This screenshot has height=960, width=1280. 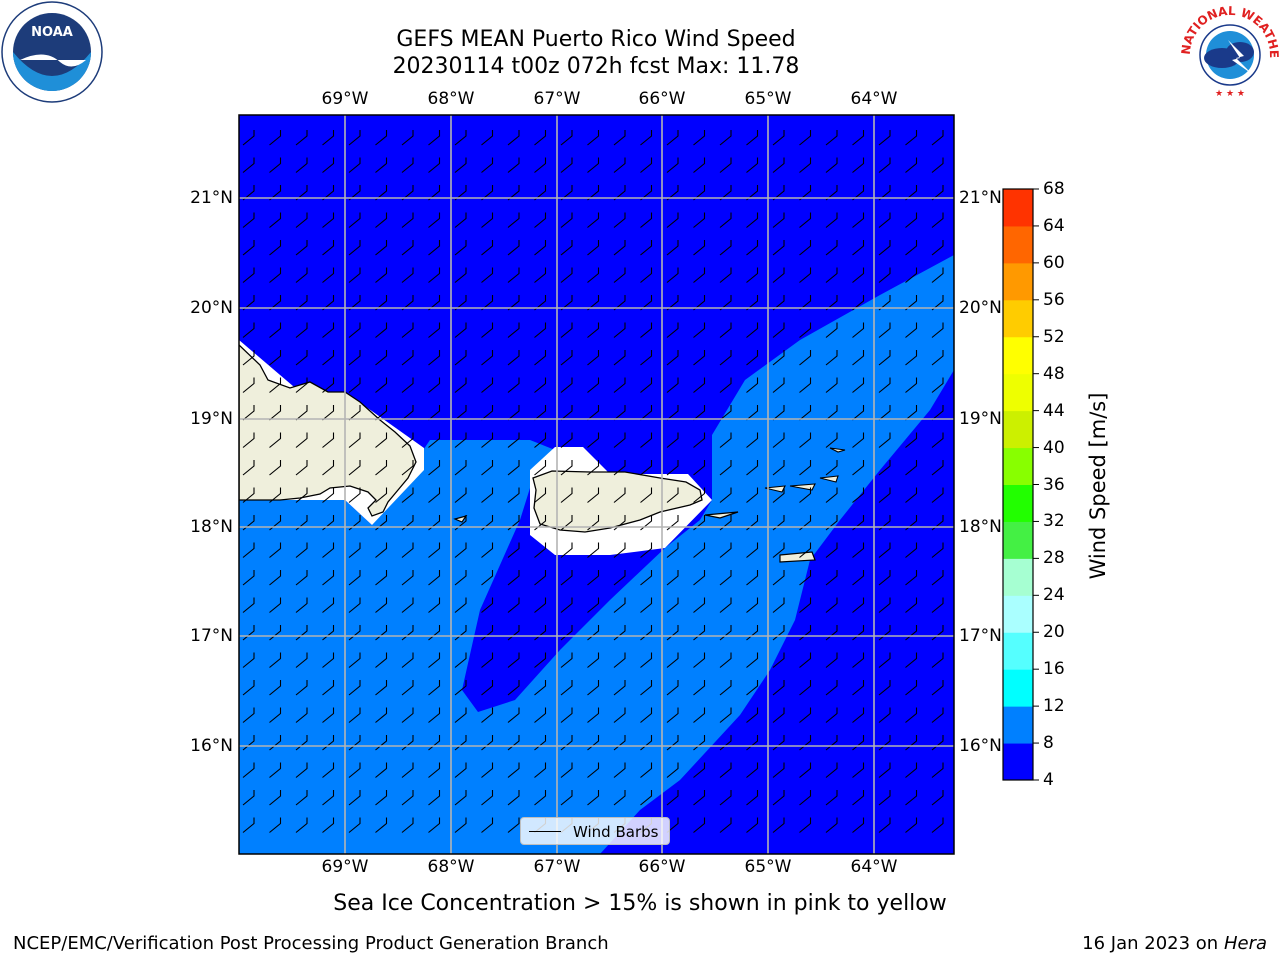 I want to click on lat-label-left: 19°N, so click(x=211, y=419).